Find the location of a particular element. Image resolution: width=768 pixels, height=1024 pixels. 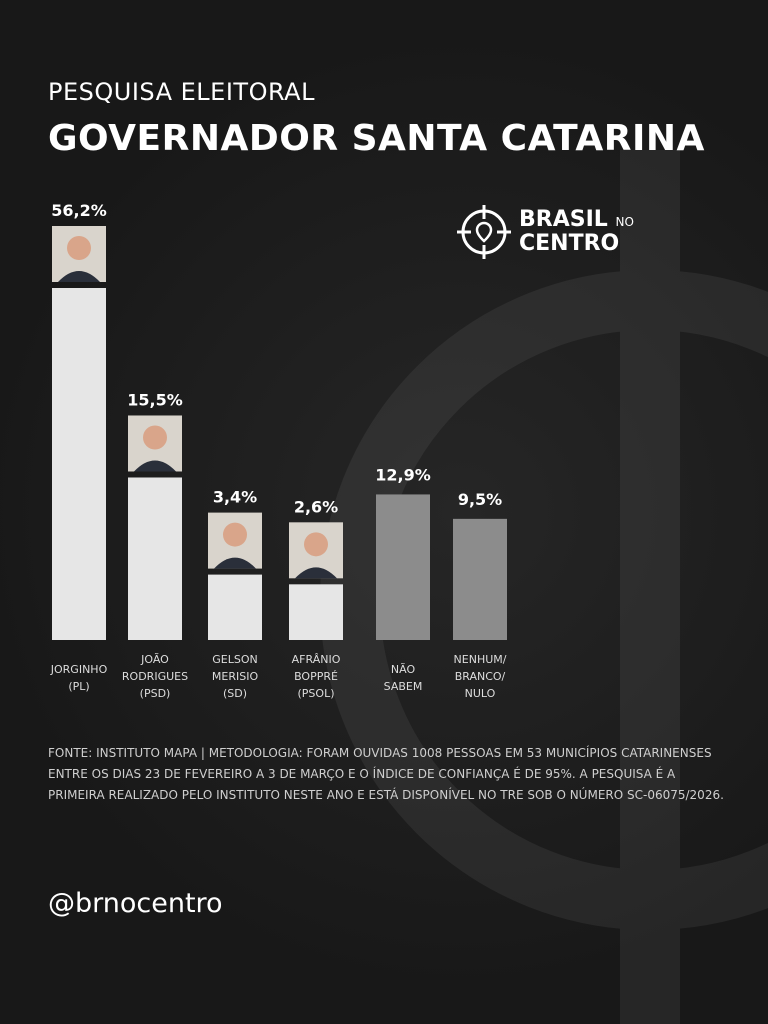

category-label: SABEM is located at coordinates (403, 686).